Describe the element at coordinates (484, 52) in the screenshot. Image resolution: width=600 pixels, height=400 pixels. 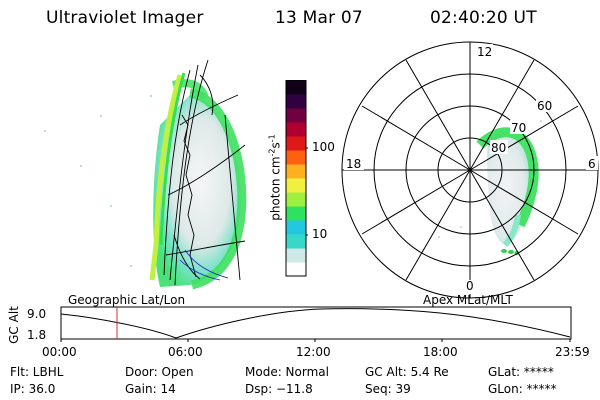
I see `polar-label-12: 12` at that location.